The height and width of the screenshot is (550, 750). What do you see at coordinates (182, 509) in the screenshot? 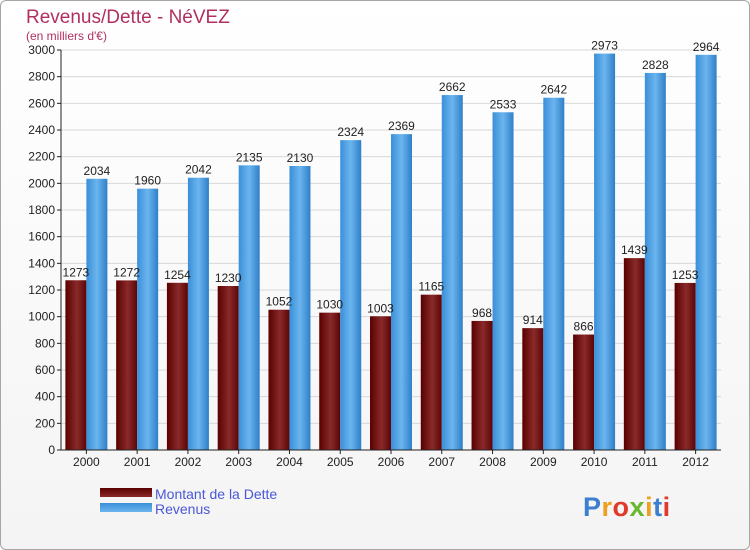
I see `legend-label-revenus: Revenus` at bounding box center [182, 509].